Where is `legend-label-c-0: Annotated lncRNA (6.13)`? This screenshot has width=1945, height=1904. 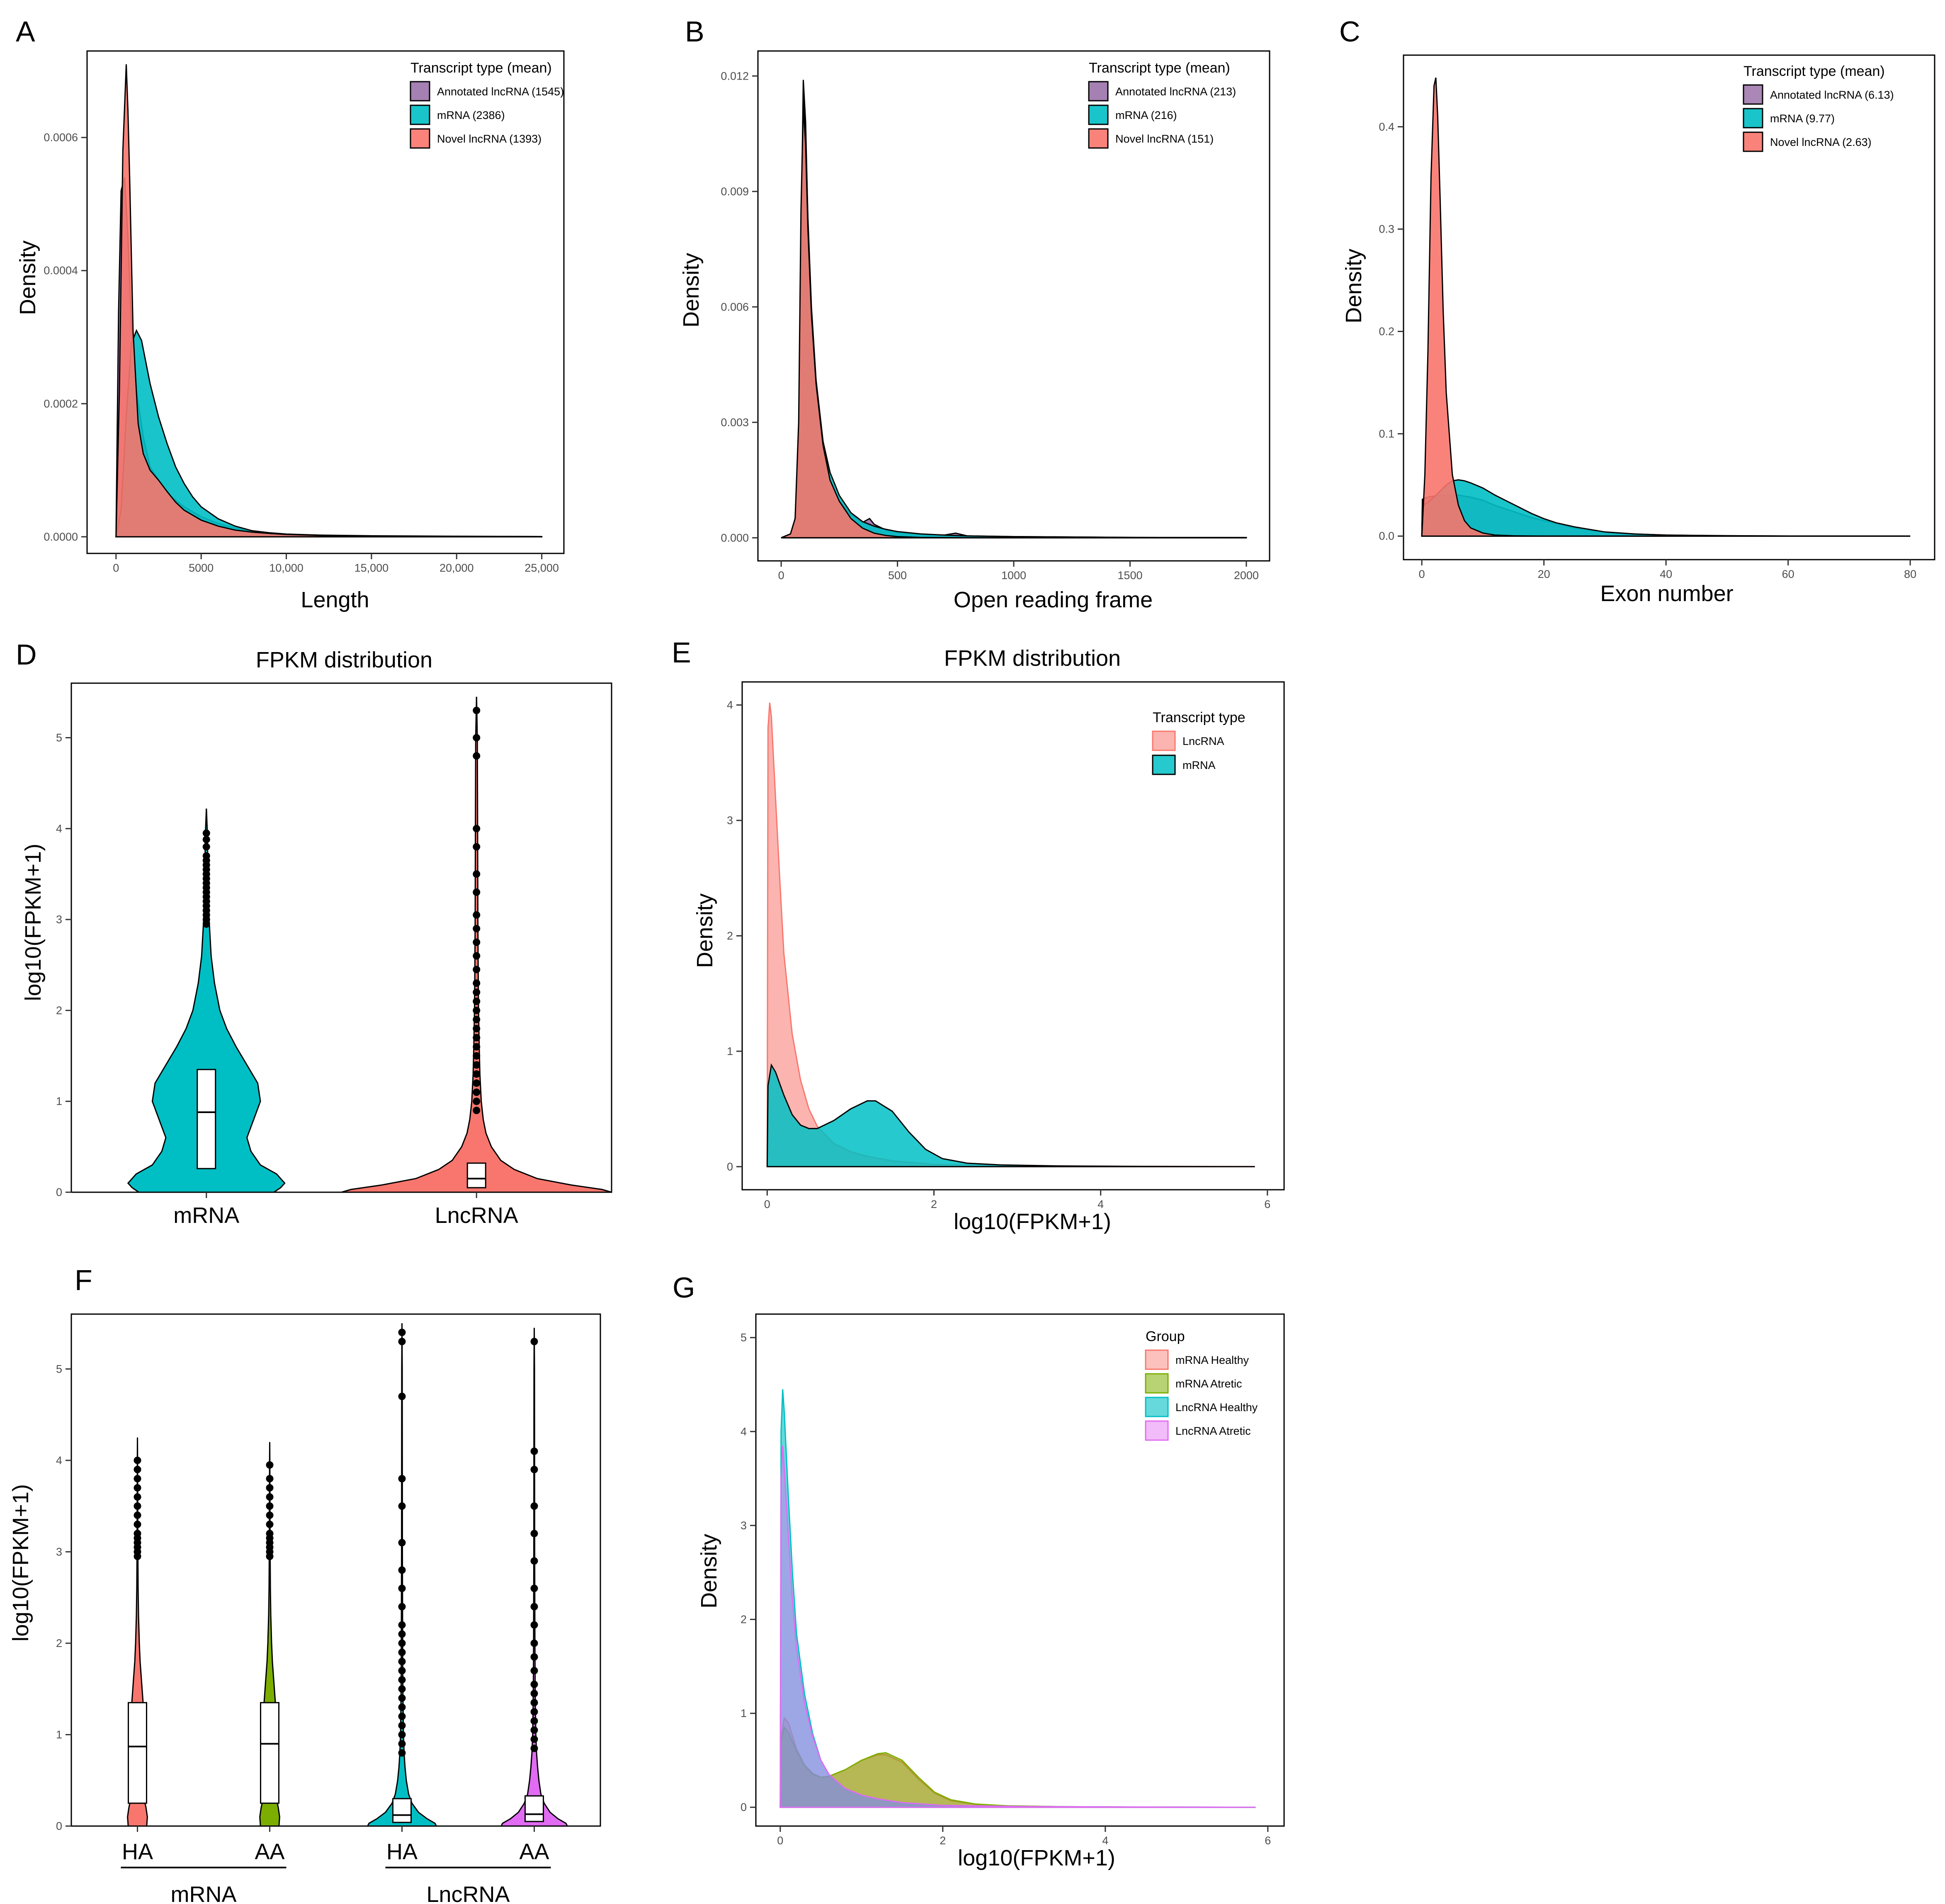 legend-label-c-0: Annotated lncRNA (6.13) is located at coordinates (1832, 95).